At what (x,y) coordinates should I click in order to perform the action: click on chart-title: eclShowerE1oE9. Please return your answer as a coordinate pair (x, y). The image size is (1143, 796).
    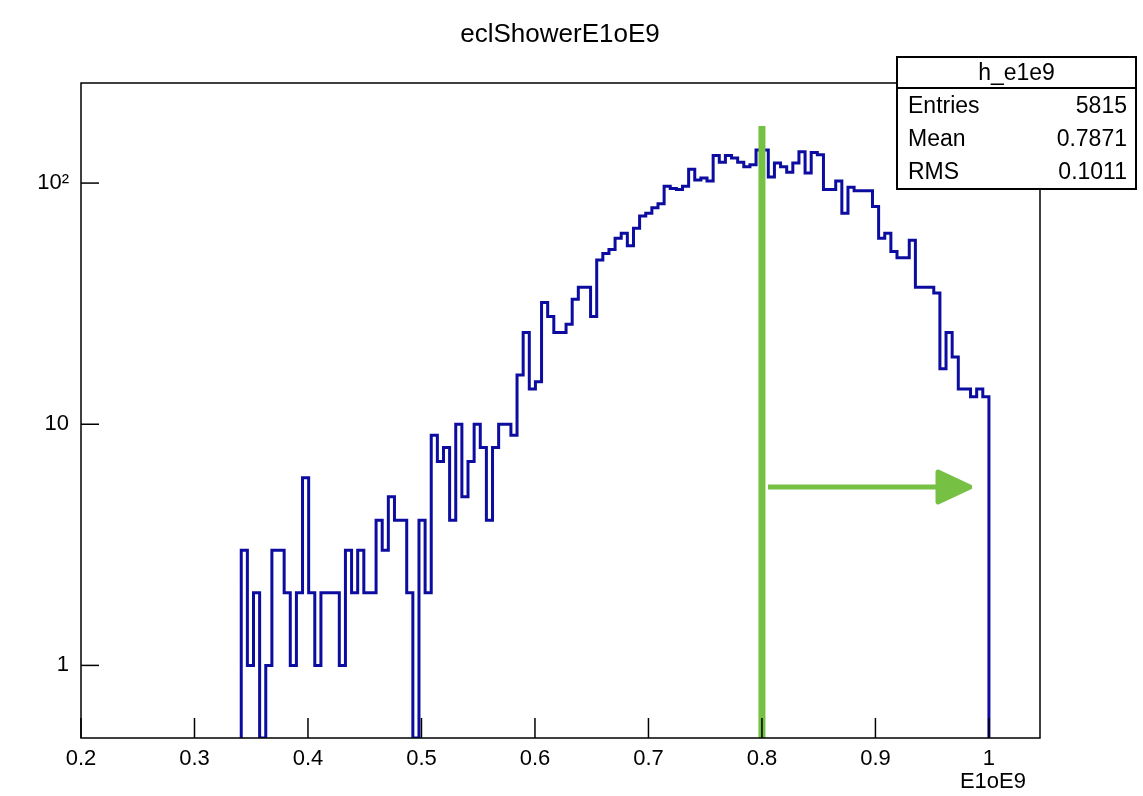
    Looking at the image, I should click on (560, 33).